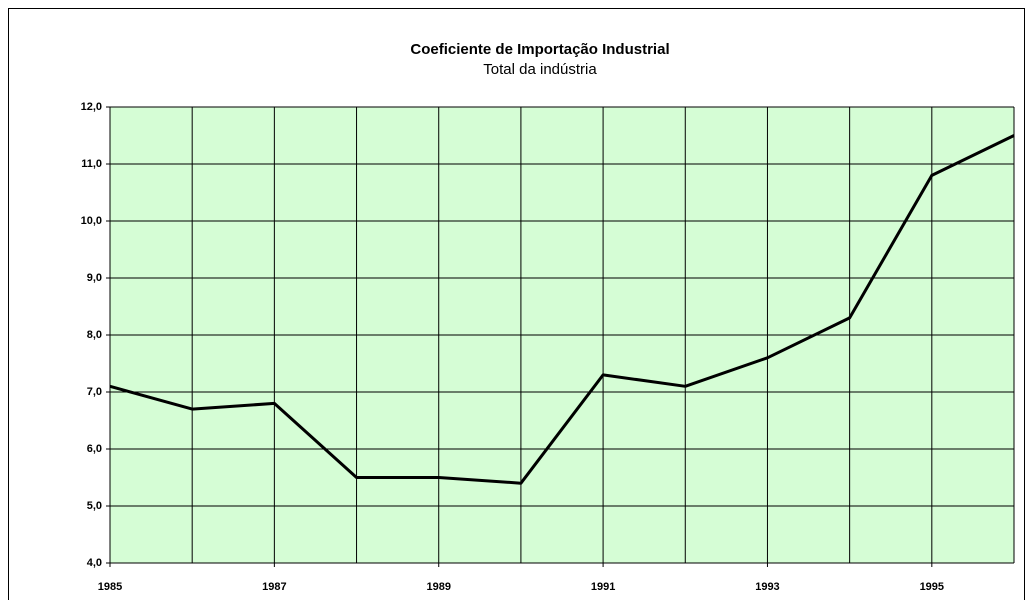 The width and height of the screenshot is (1032, 605). What do you see at coordinates (274, 587) in the screenshot?
I see `x-tick-label: 1987` at bounding box center [274, 587].